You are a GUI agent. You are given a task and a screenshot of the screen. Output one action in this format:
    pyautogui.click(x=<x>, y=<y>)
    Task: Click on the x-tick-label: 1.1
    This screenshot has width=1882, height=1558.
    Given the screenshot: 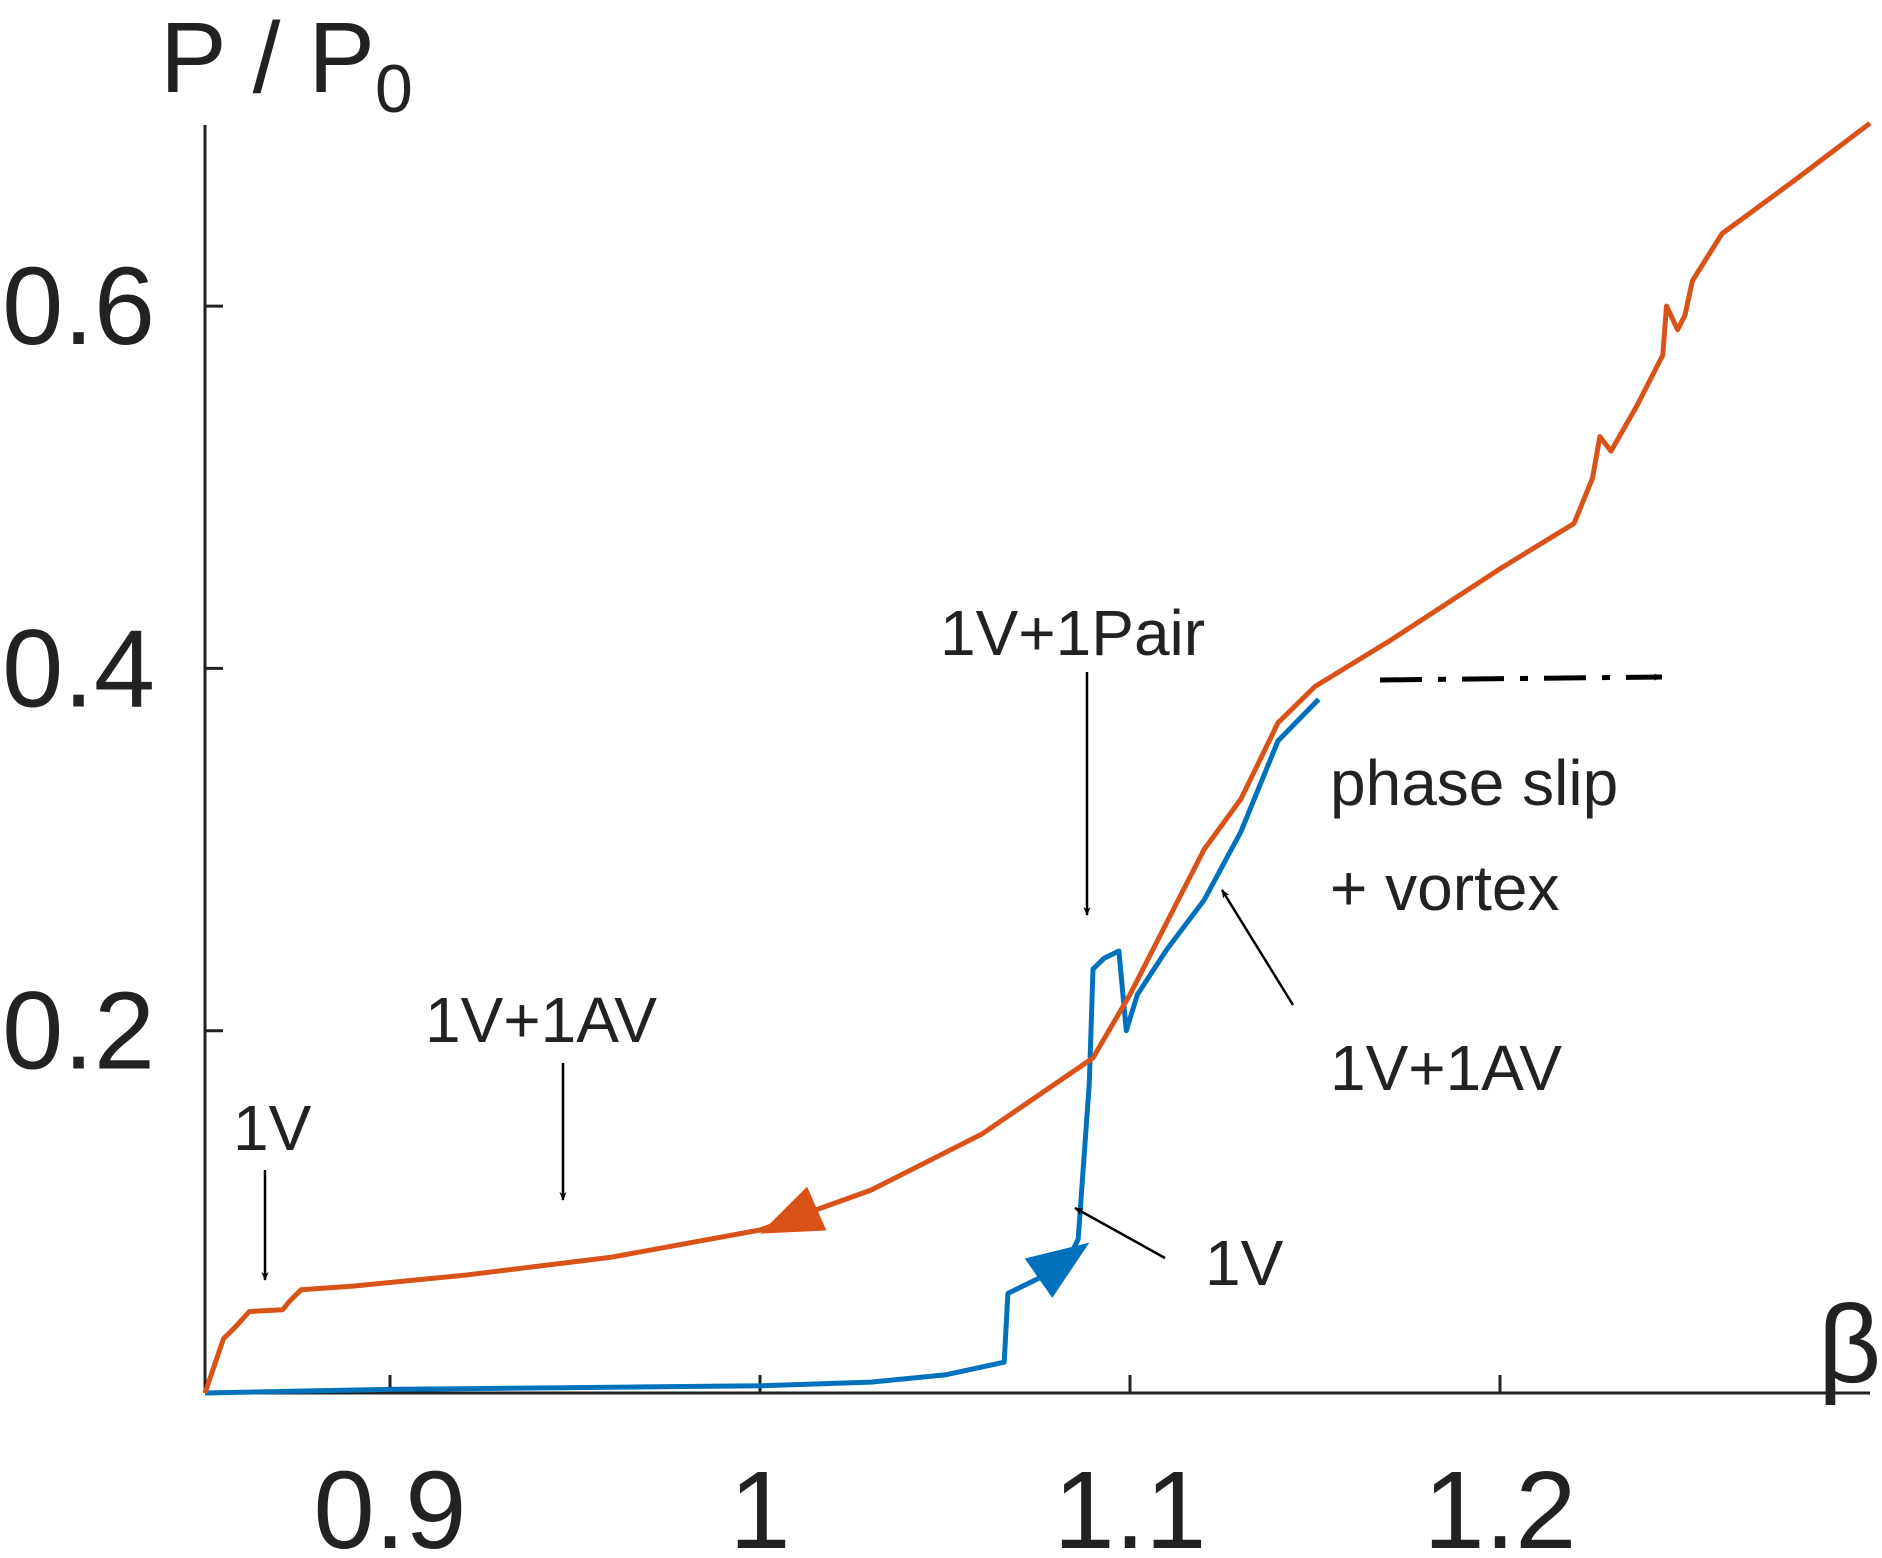 What is the action you would take?
    pyautogui.click(x=1130, y=1503)
    